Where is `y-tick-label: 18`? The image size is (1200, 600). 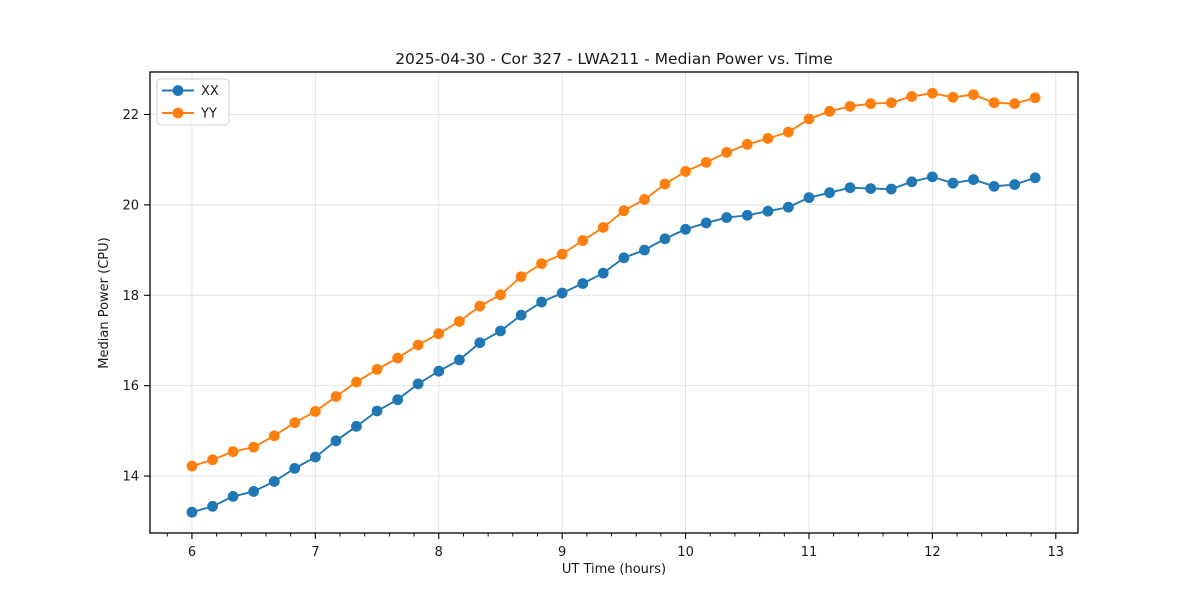
y-tick-label: 18 is located at coordinates (130, 296).